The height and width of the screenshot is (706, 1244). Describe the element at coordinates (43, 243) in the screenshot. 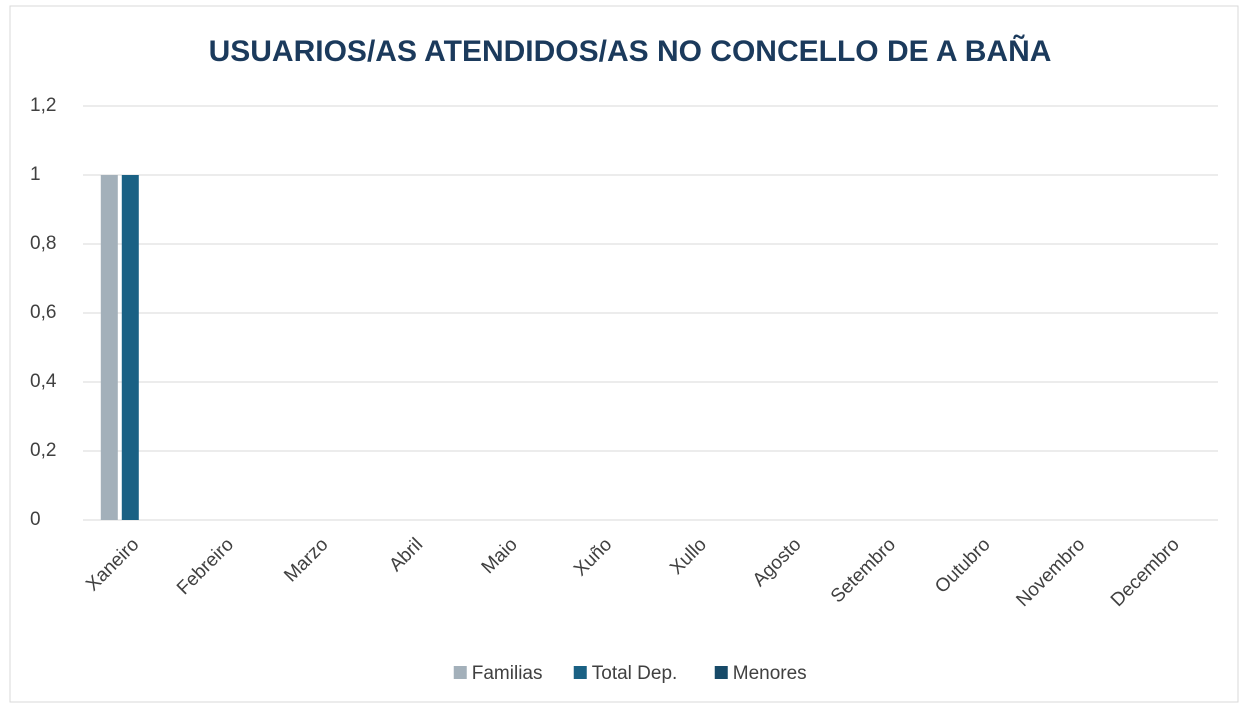

I see `y-tick-label: 0,8` at that location.